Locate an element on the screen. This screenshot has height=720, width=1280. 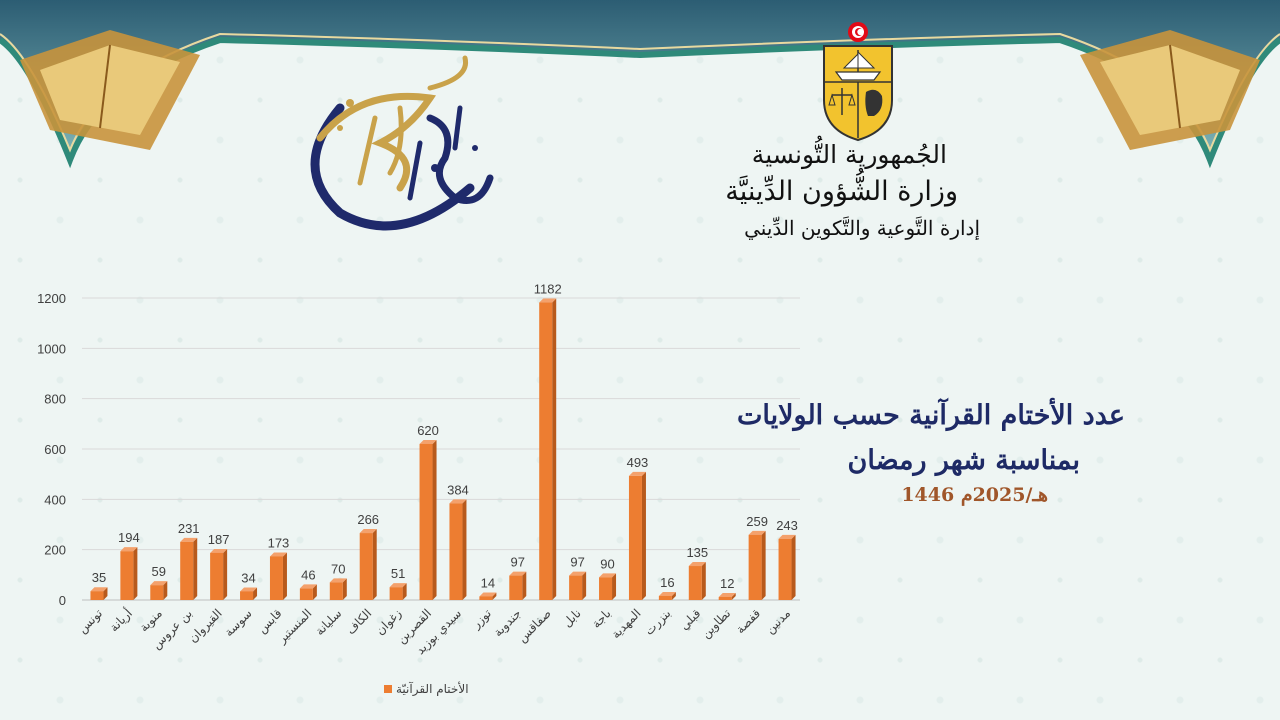
data-label: 90 is located at coordinates (607, 563).